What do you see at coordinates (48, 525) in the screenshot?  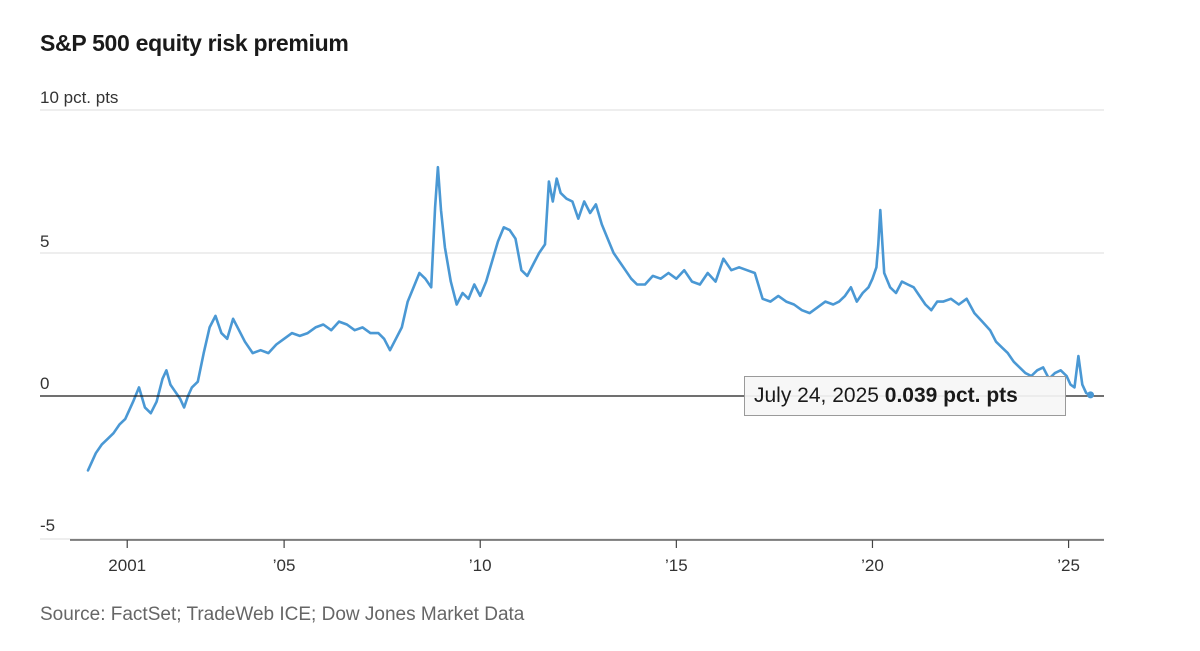 I see `y-tick-label-neg5: -5` at bounding box center [48, 525].